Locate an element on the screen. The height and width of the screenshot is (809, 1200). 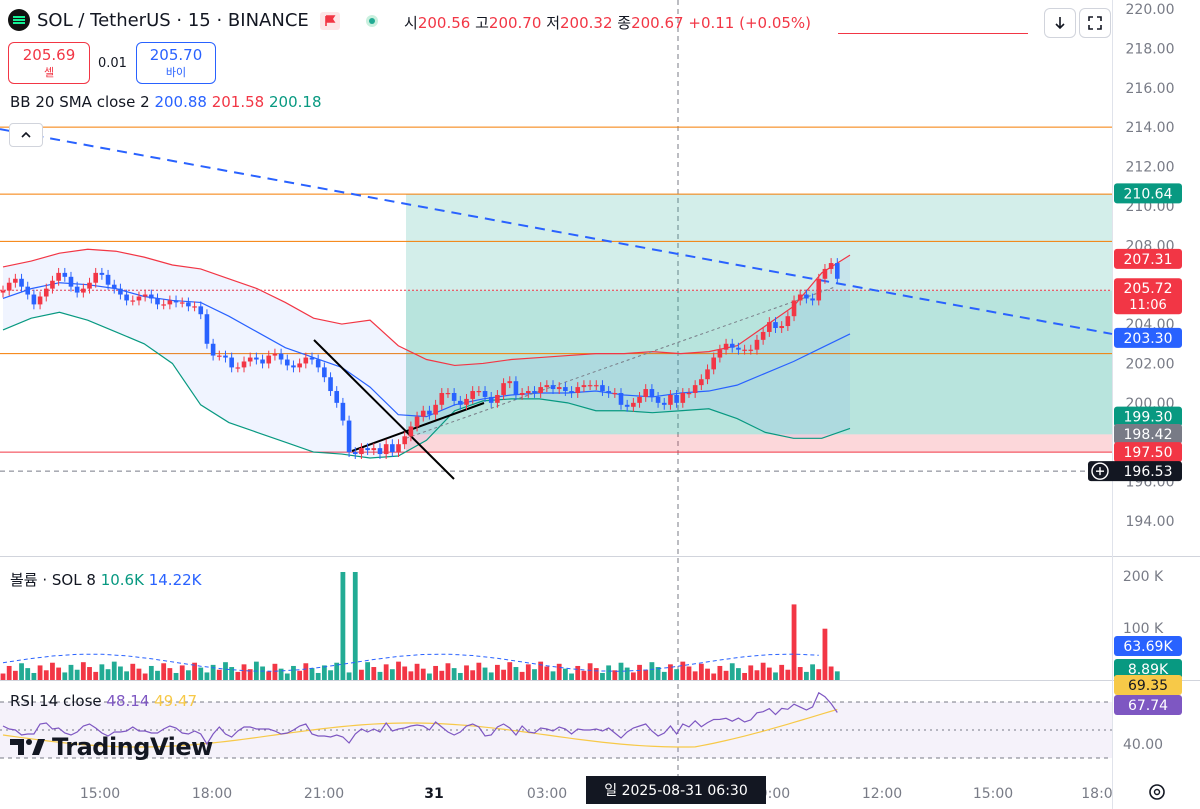
volume-tick-label: 100 K is located at coordinates (1143, 629).